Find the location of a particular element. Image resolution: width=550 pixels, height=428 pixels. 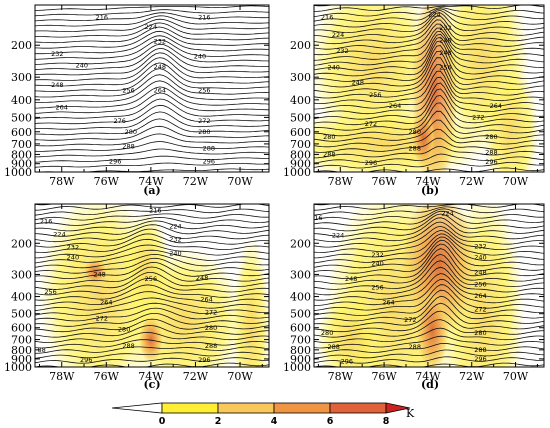

y-tick-label: 700 is located at coordinates (300, 340).